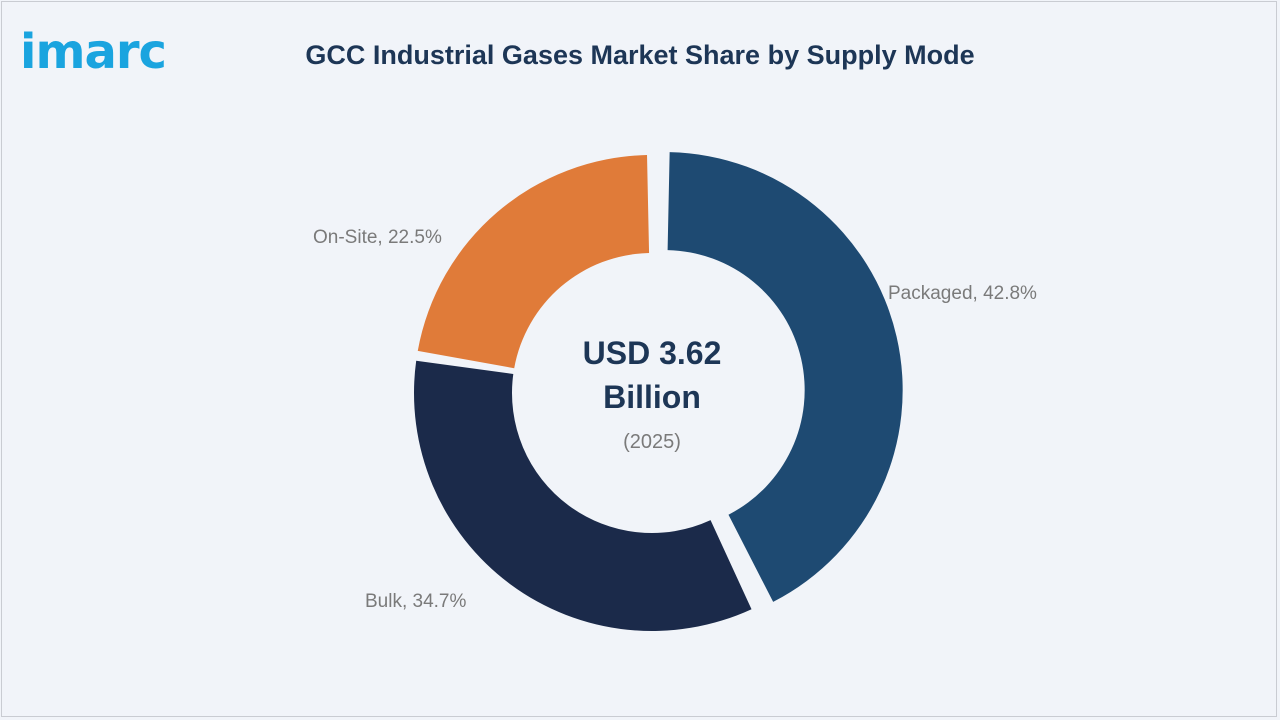  Describe the element at coordinates (415, 601) in the screenshot. I see `slice-label-bulk: Bulk, 34.7%` at that location.